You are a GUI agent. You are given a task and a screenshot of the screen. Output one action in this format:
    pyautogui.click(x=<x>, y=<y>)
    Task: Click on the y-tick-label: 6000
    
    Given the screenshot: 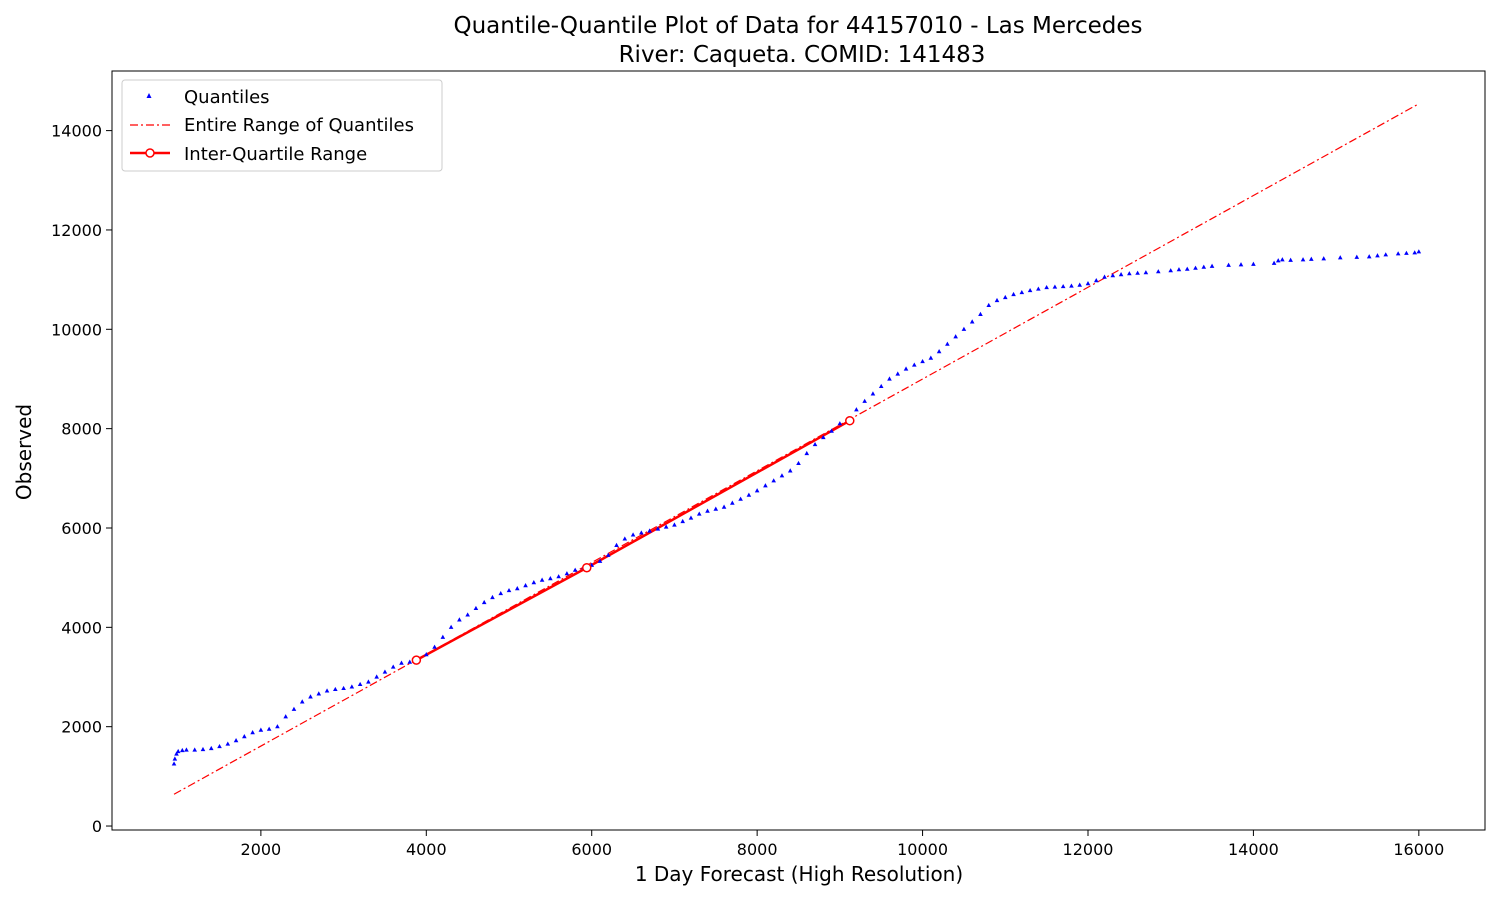 What is the action you would take?
    pyautogui.click(x=81, y=528)
    